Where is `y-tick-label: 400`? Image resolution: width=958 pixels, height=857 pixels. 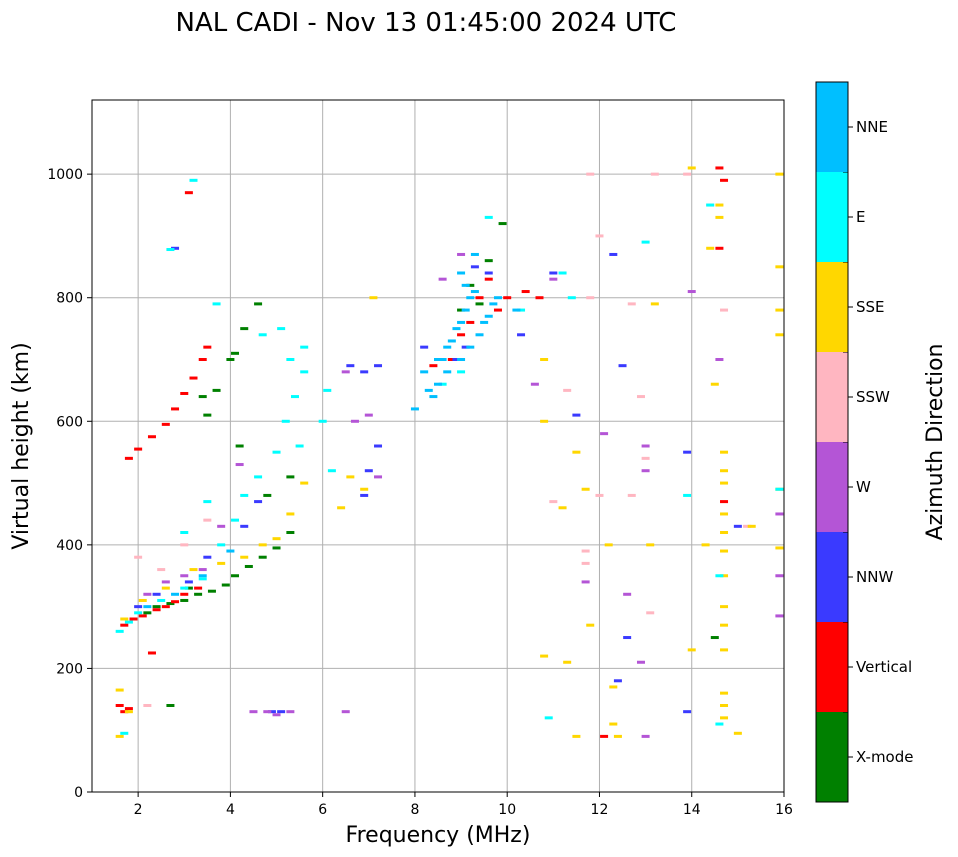 y-tick-label: 400 is located at coordinates (69, 546).